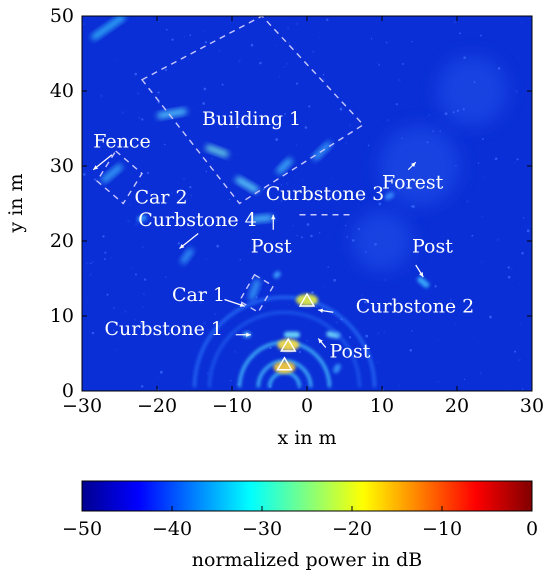 This screenshot has width=550, height=575. I want to click on annotation-label: Forest, so click(413, 183).